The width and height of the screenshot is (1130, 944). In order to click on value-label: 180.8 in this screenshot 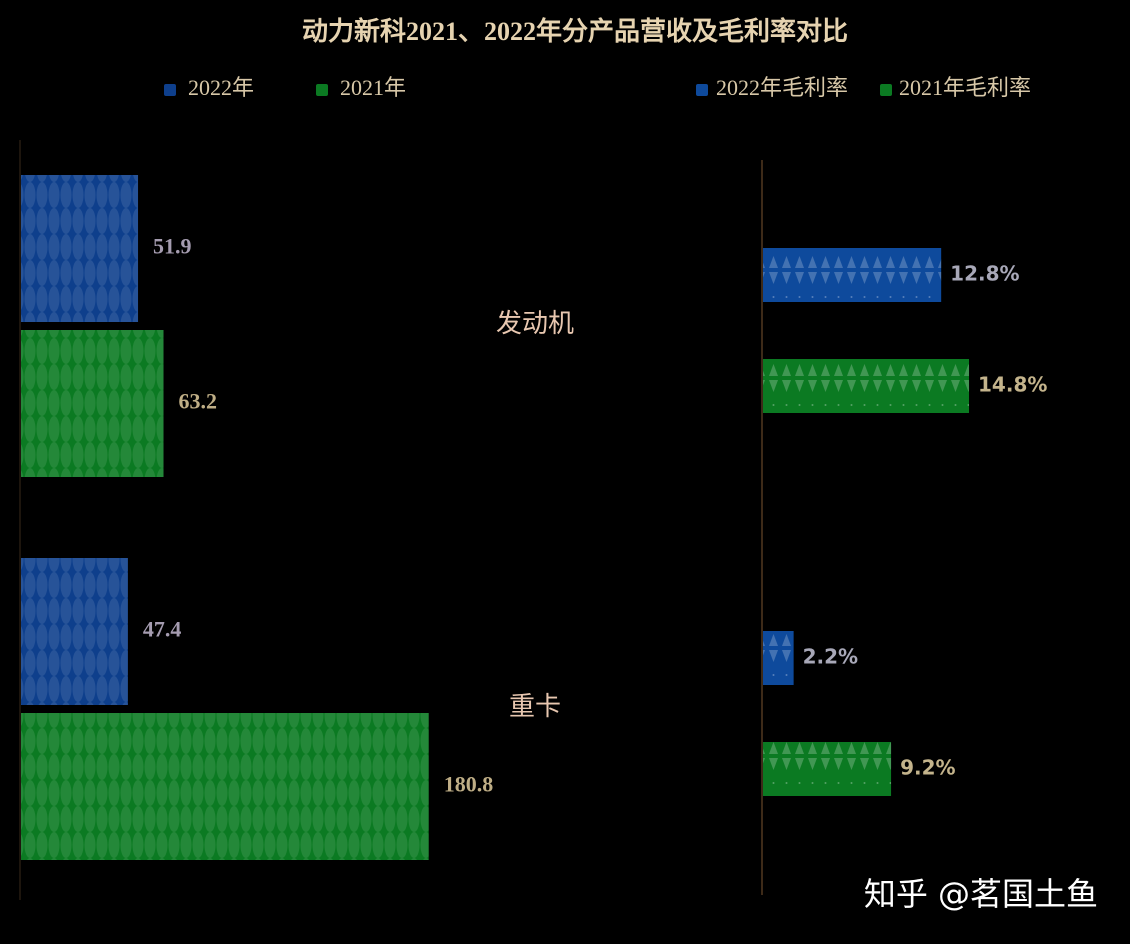, I will do `click(469, 784)`.